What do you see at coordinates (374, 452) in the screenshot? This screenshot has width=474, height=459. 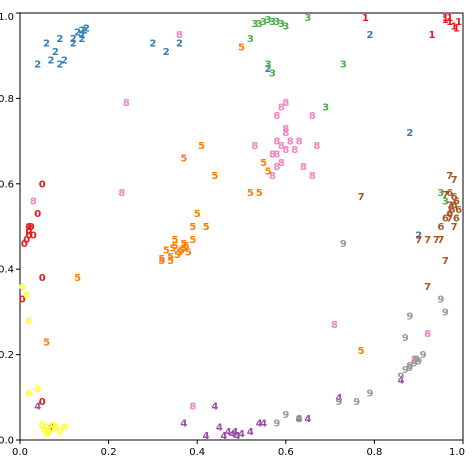 I see `x-tick-label: 0.8` at bounding box center [374, 452].